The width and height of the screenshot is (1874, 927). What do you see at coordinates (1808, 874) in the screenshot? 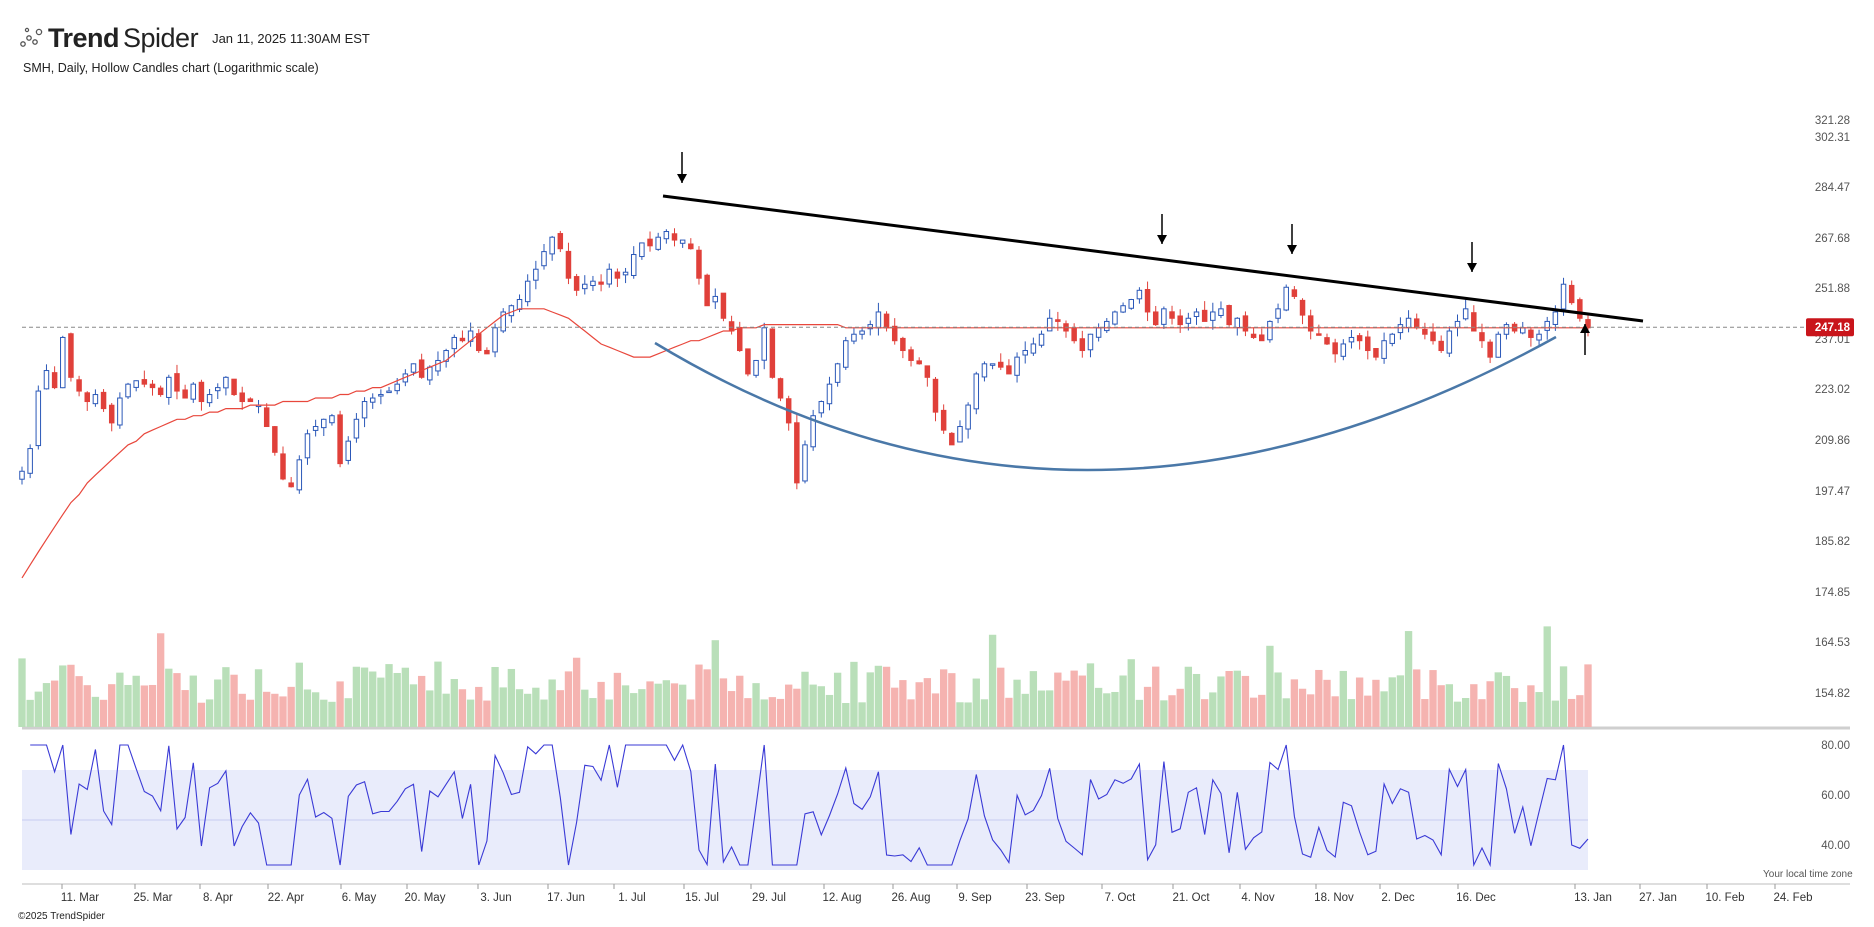
I see `timezone-note: Your local time zone` at bounding box center [1808, 874].